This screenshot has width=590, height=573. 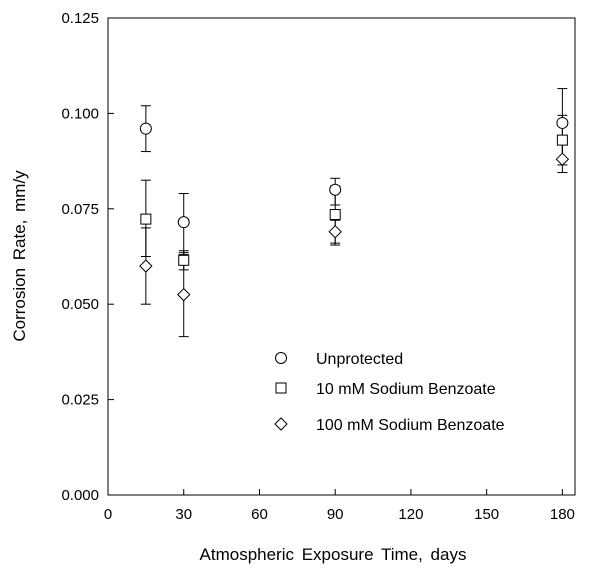 I want to click on legend-label-100mm: 100 mM Sodium Benzoate, so click(x=410, y=425).